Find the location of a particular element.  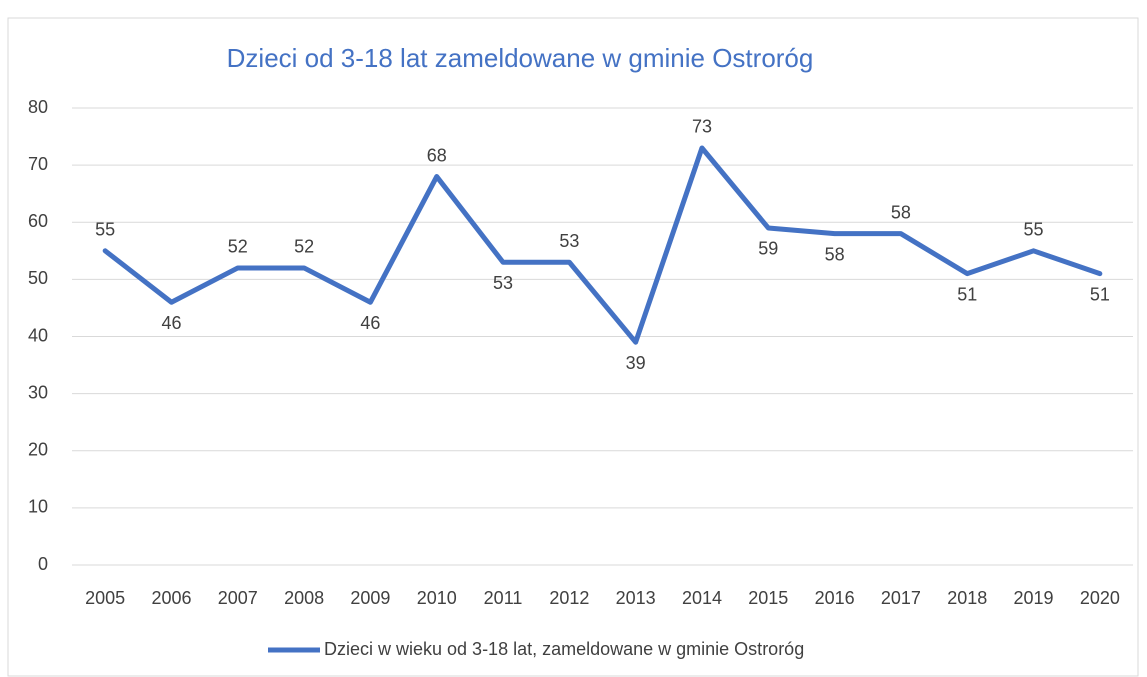

y-tick-label: 80 is located at coordinates (38, 107).